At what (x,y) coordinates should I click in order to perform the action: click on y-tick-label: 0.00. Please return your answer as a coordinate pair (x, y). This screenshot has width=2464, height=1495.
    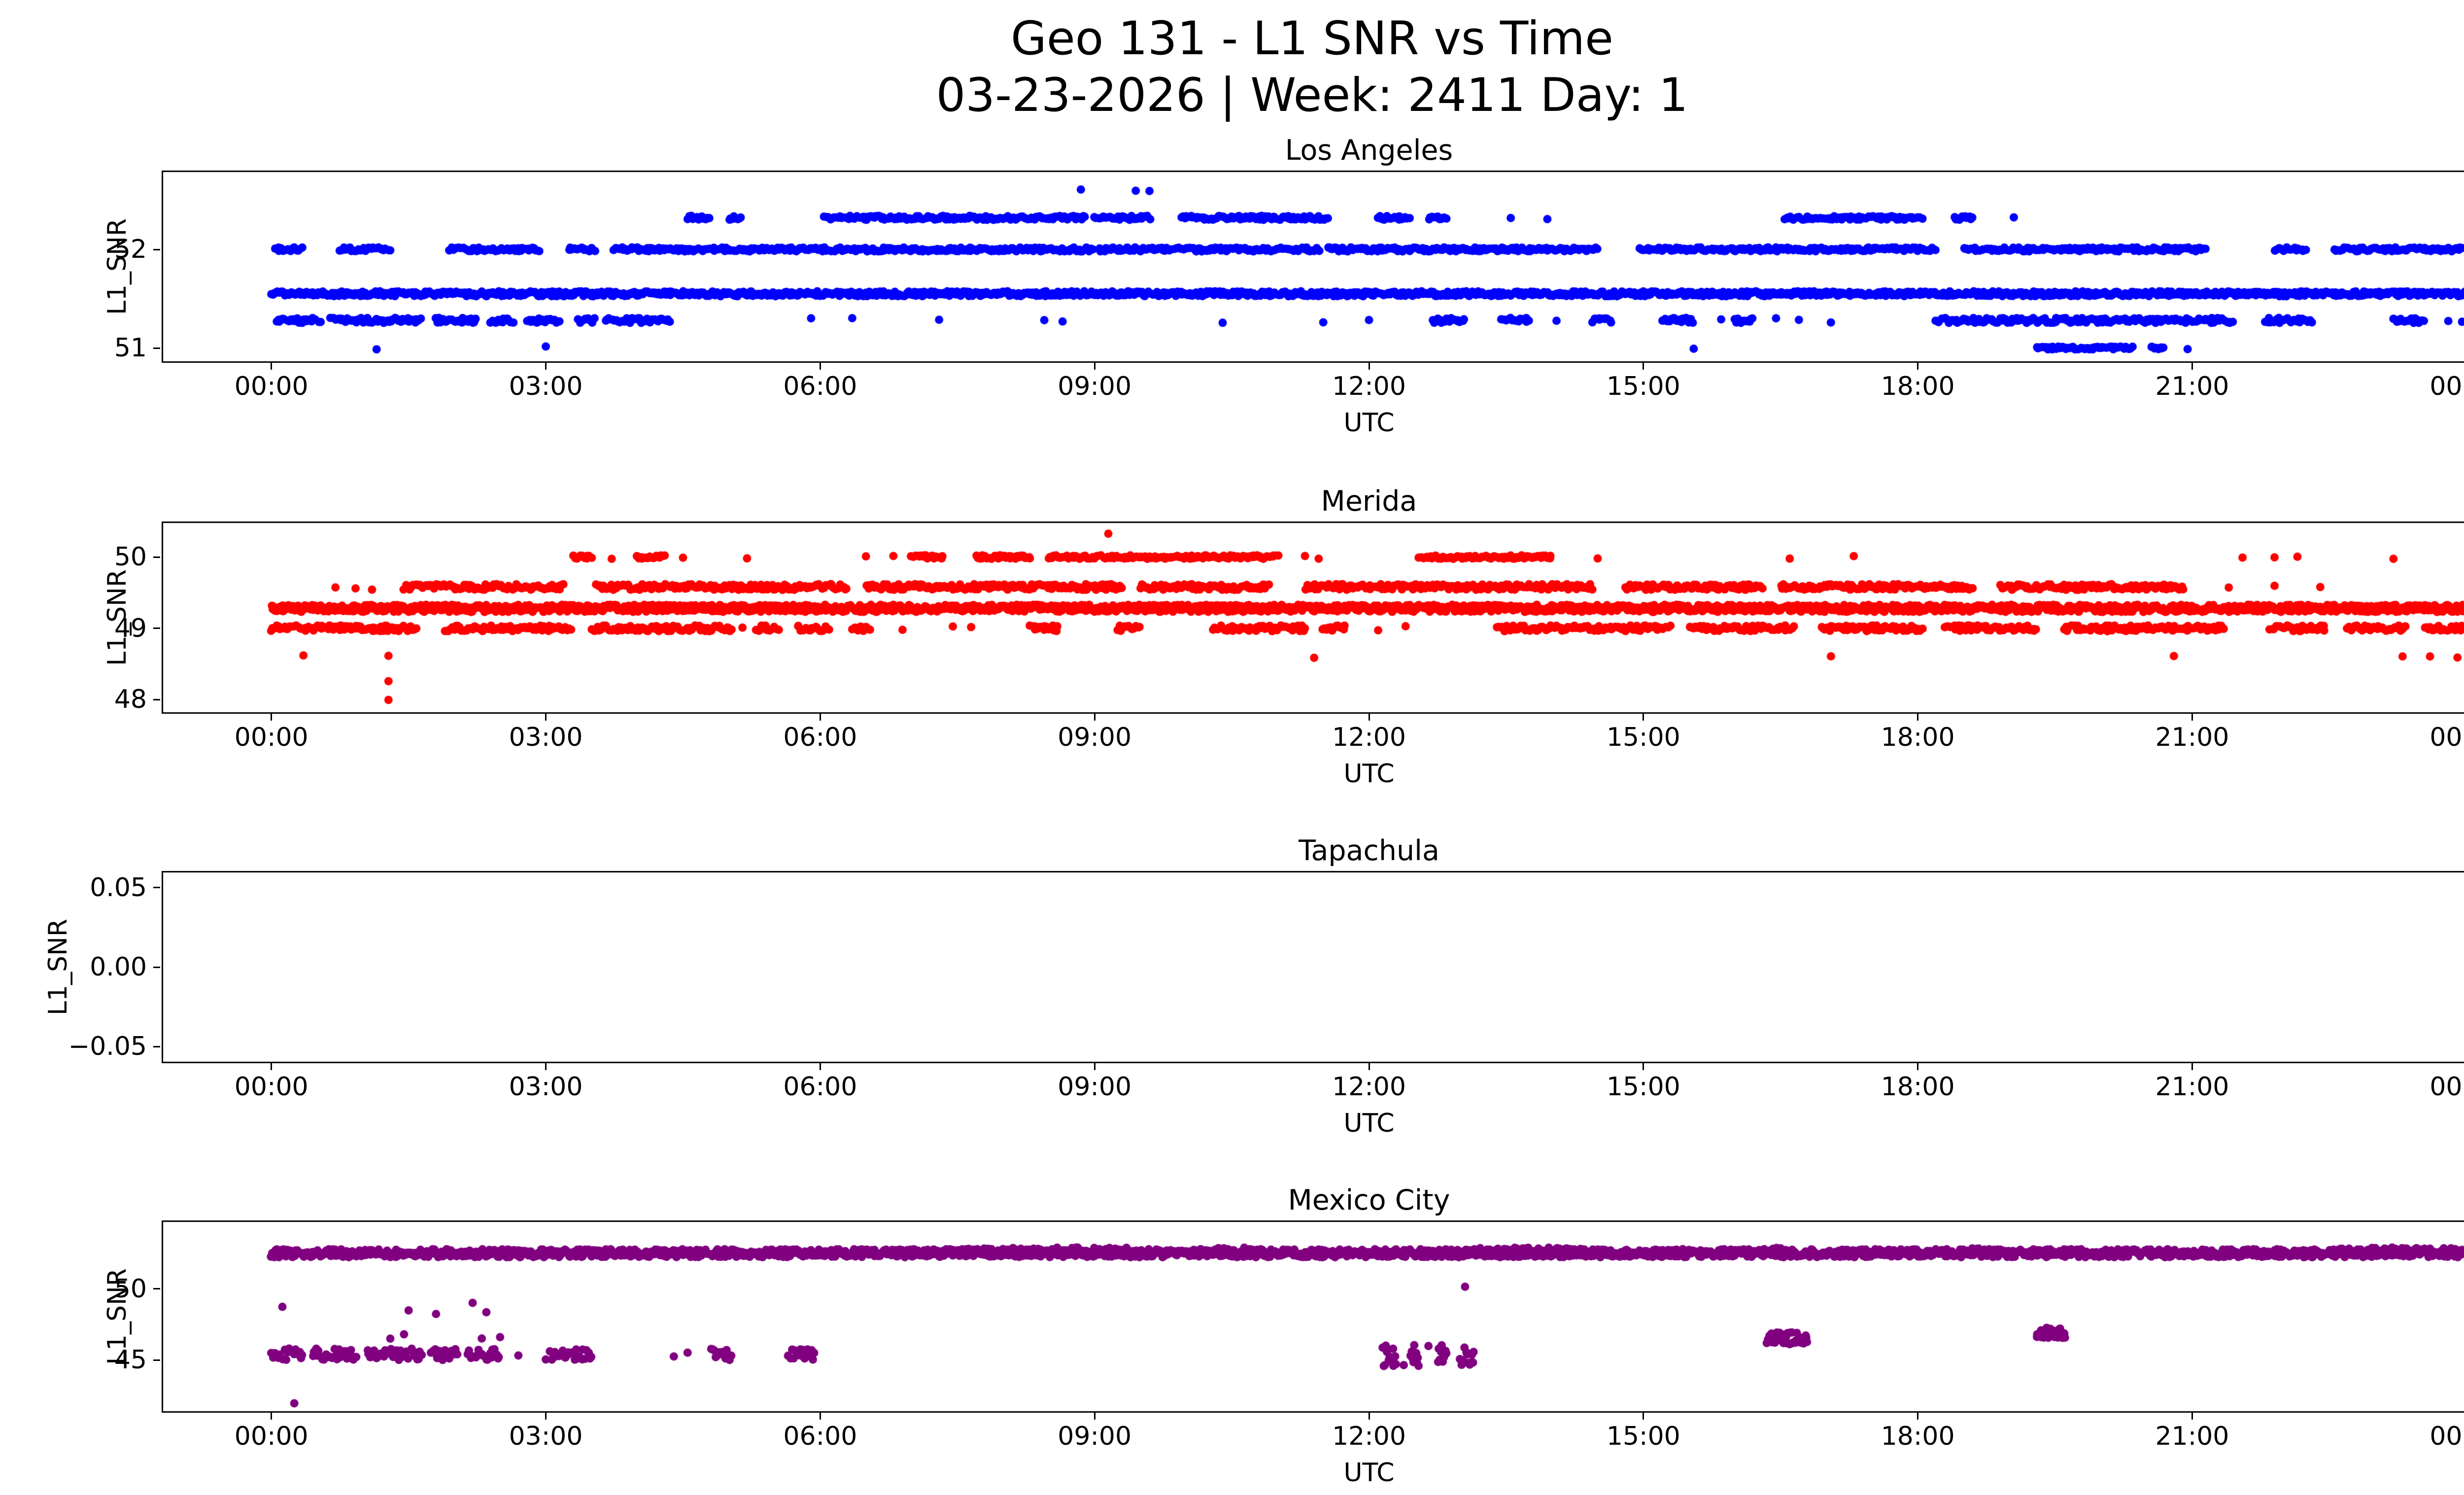
    Looking at the image, I should click on (118, 967).